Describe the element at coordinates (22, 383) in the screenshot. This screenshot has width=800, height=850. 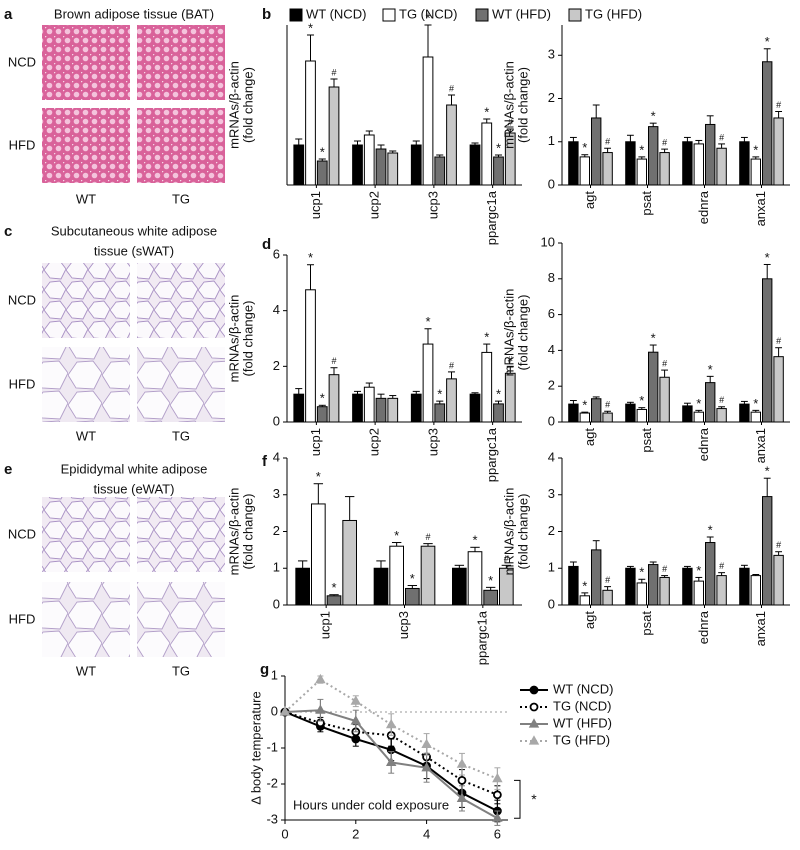
I see `row-label: HFD` at that location.